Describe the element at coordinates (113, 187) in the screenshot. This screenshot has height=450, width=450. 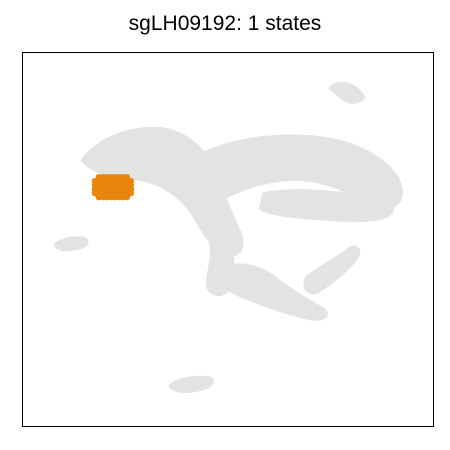
I see `highlighted-state-cells` at that location.